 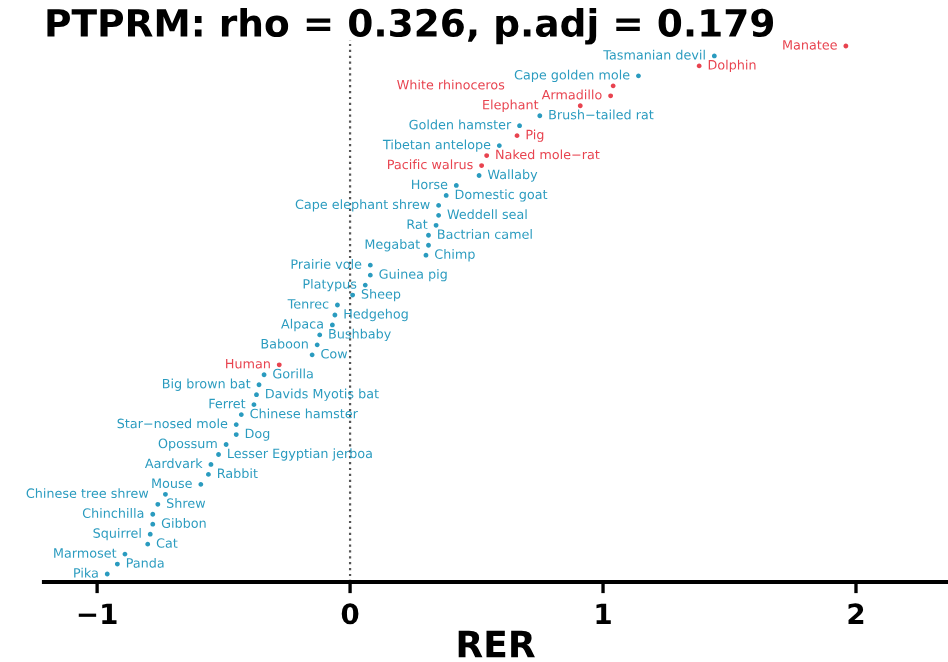 What do you see at coordinates (496, 644) in the screenshot?
I see `x-axis-title: RER` at bounding box center [496, 644].